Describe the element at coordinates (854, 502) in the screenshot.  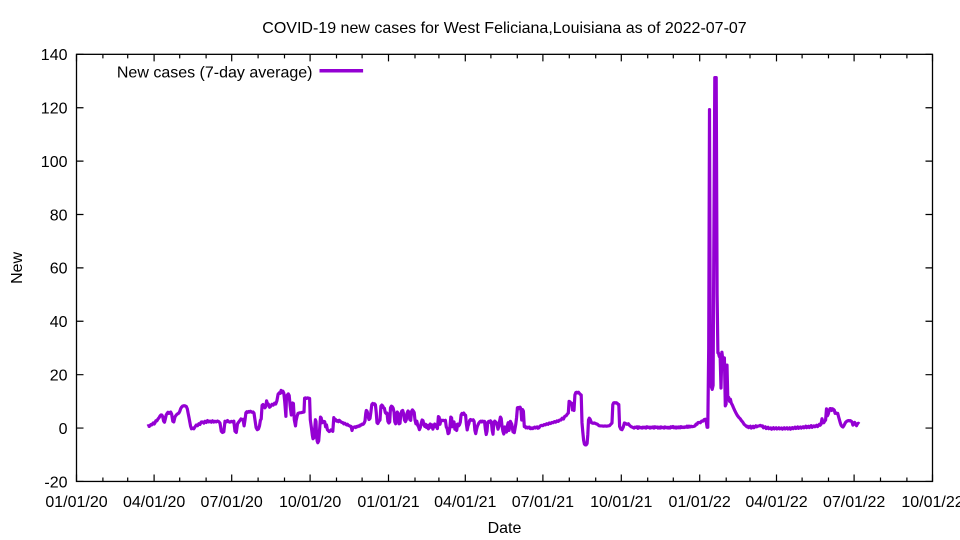
I see `svg-text: 07/01/22` at that location.